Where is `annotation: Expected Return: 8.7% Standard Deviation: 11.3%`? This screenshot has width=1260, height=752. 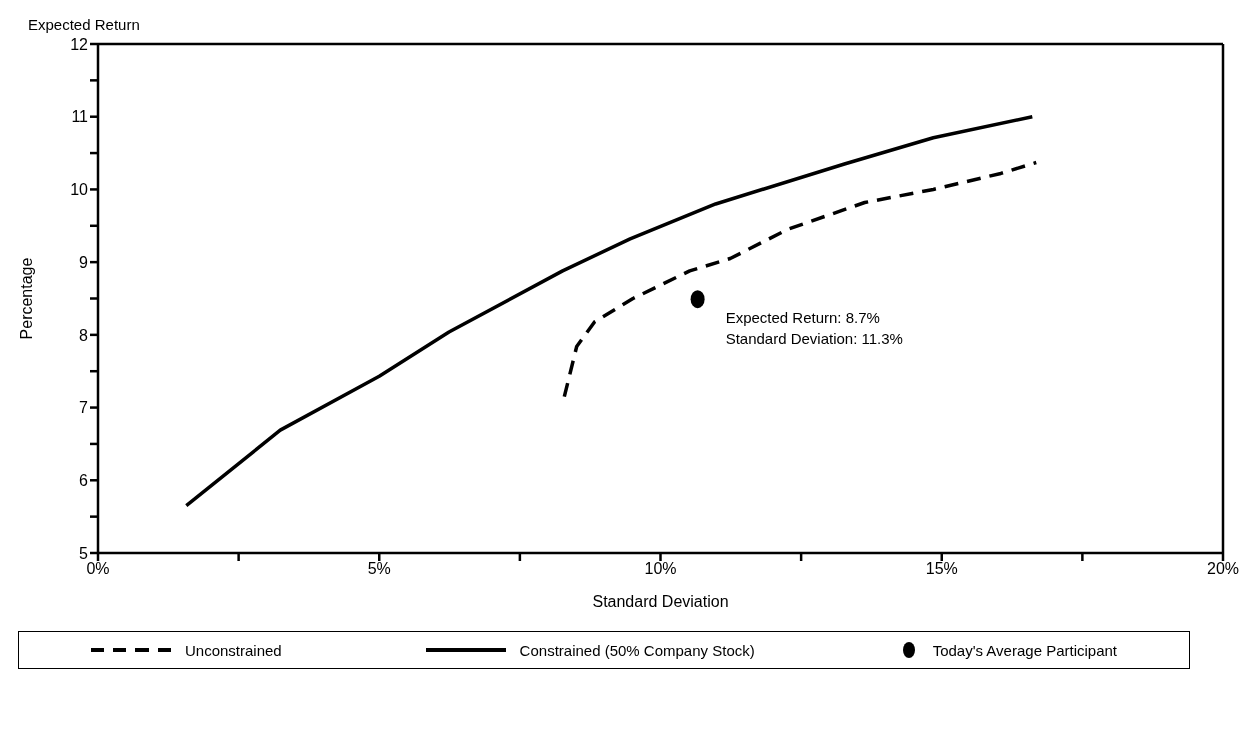 annotation: Expected Return: 8.7% Standard Deviation: 11.3% is located at coordinates (814, 328).